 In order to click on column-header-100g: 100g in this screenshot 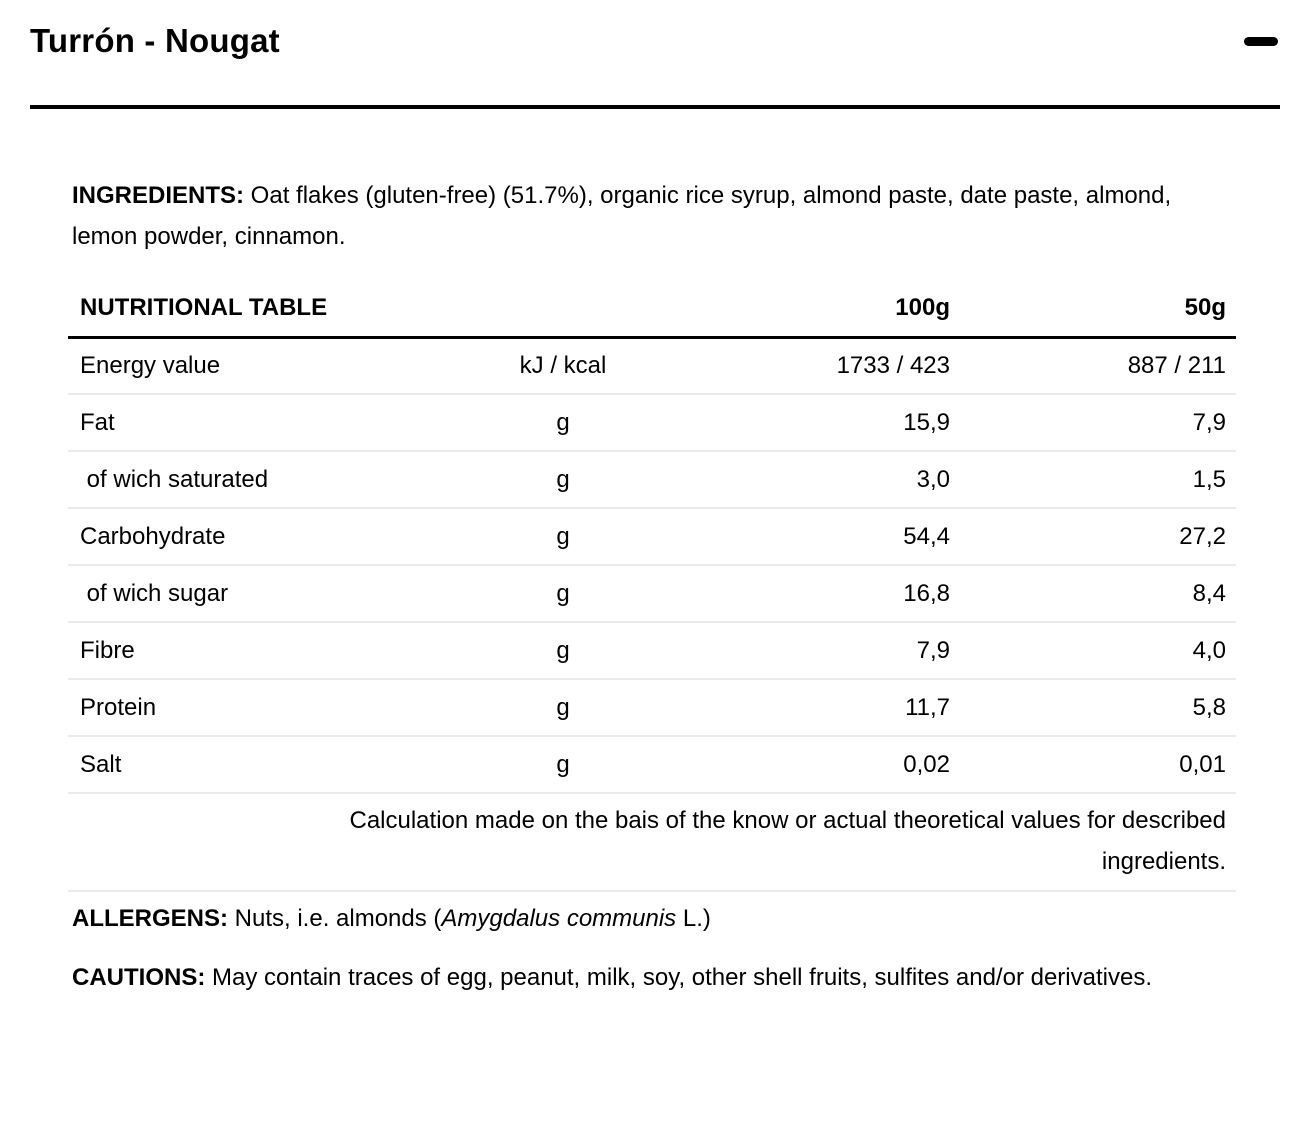, I will do `click(824, 309)`.